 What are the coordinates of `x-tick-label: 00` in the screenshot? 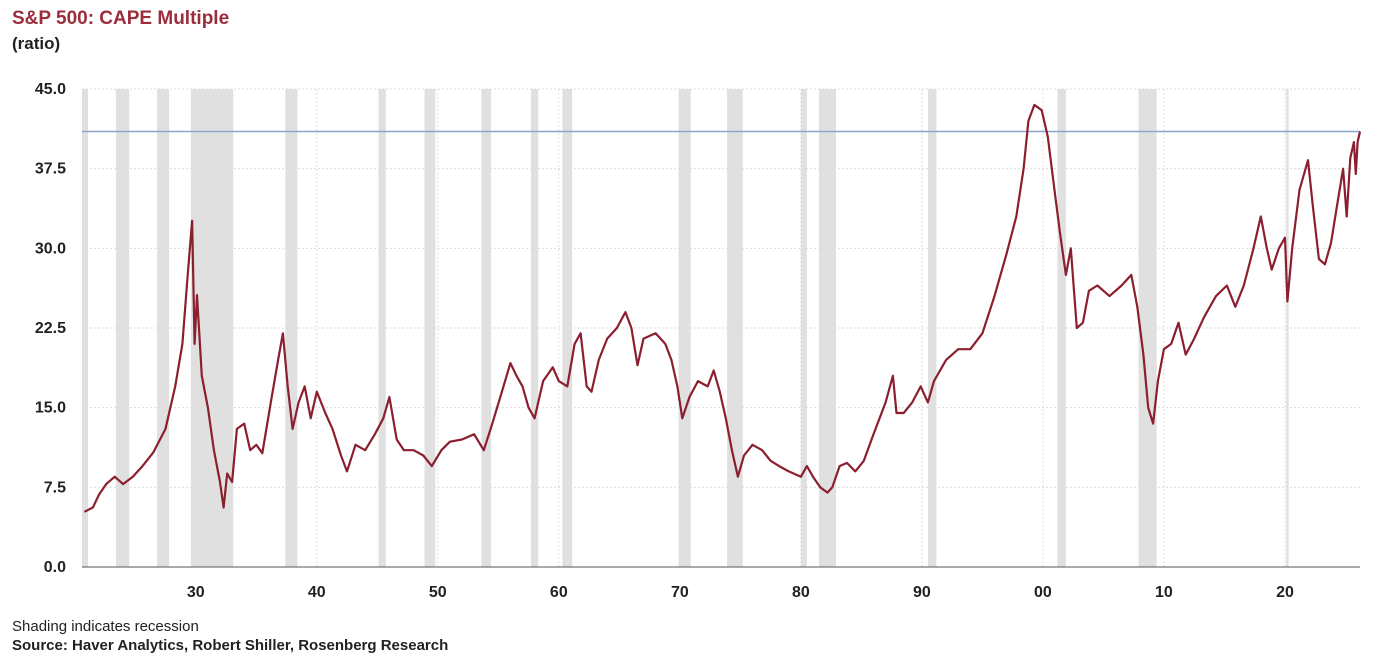 It's located at (1043, 592).